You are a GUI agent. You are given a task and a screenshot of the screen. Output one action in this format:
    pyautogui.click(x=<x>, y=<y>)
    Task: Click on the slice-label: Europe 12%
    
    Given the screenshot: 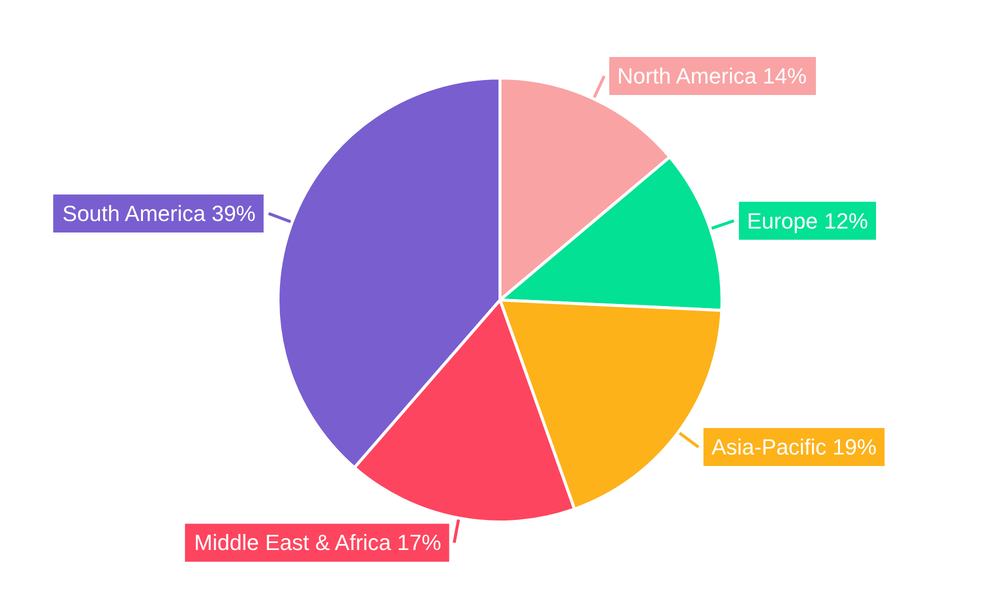 What is the action you would take?
    pyautogui.click(x=807, y=221)
    